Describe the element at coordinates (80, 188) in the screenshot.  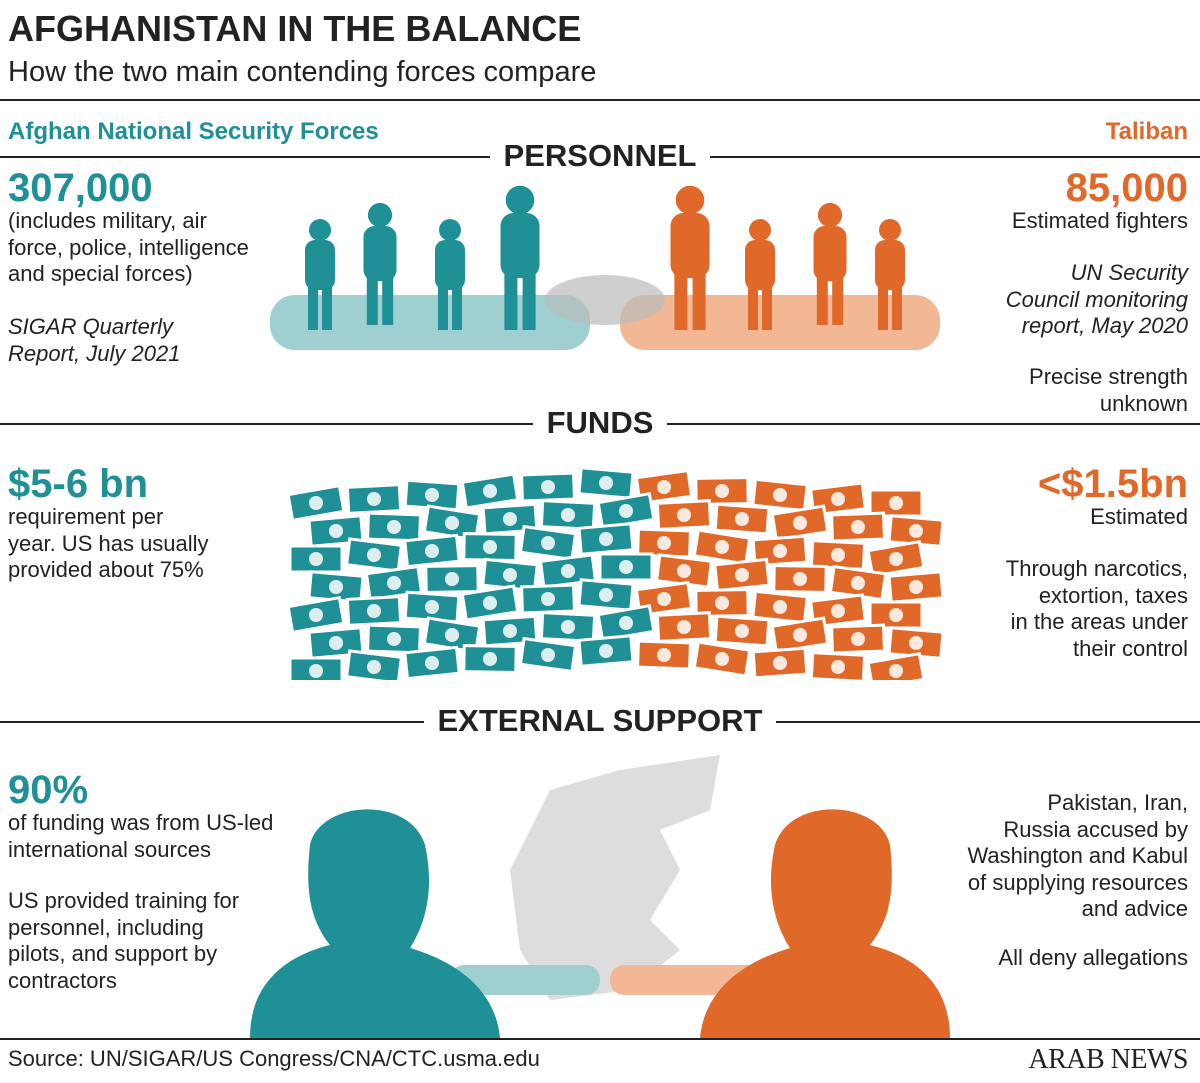
I see `figure: 307,000` at that location.